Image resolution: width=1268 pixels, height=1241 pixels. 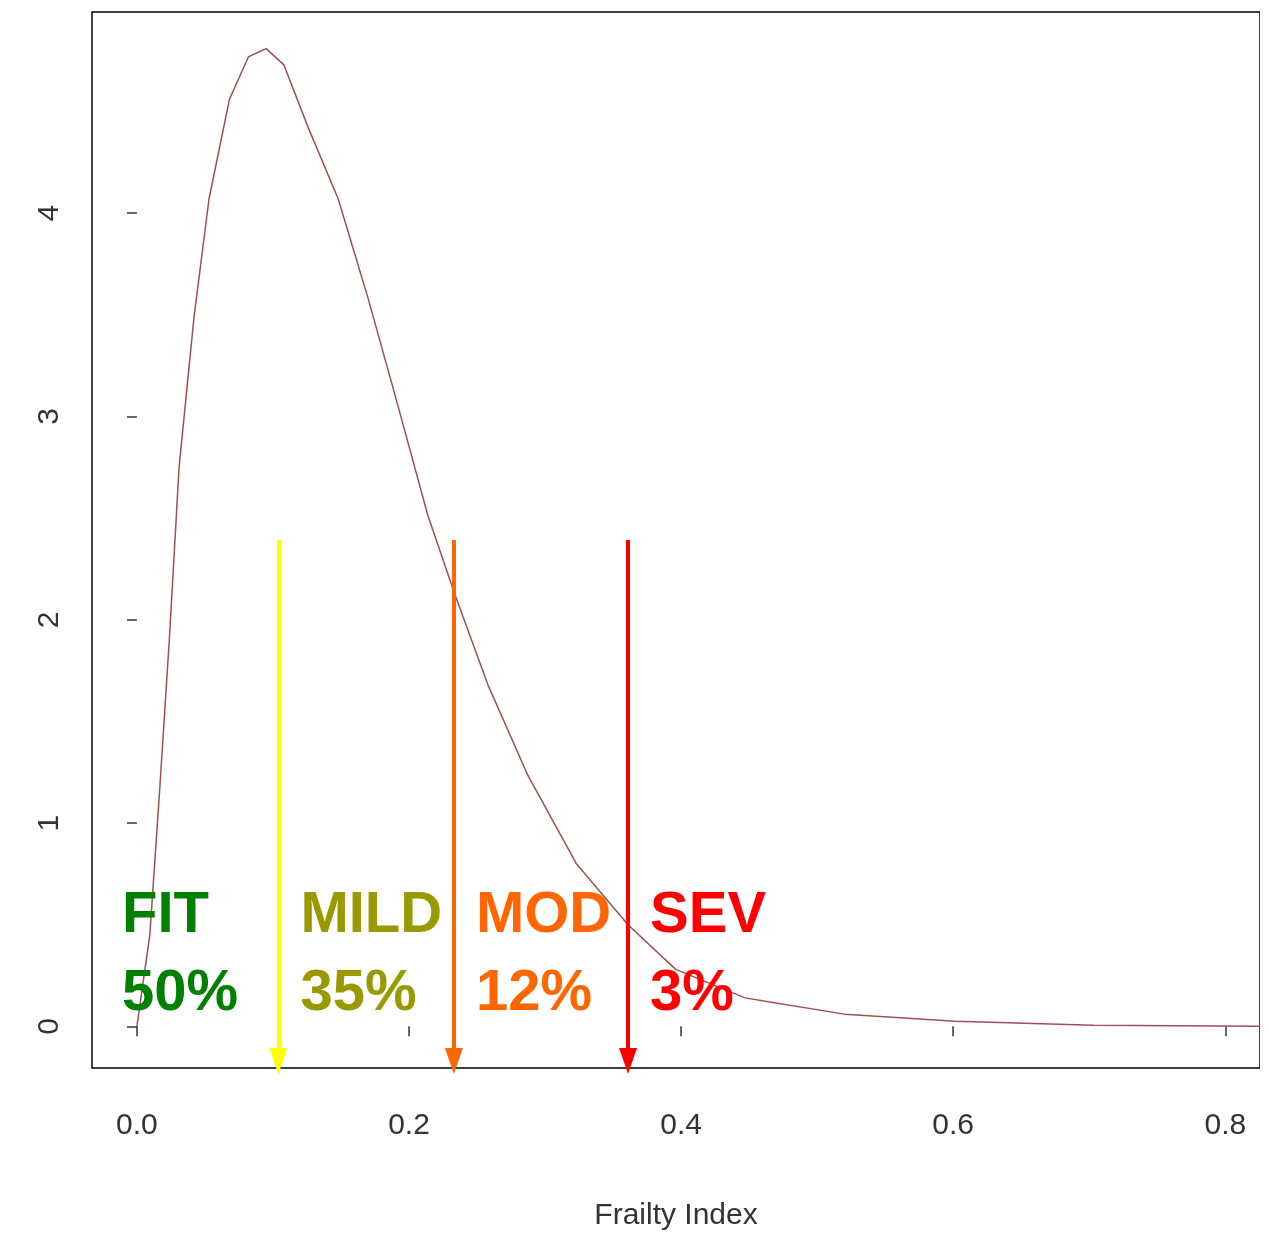 What do you see at coordinates (47, 213) in the screenshot?
I see `y-tick-label: 4` at bounding box center [47, 213].